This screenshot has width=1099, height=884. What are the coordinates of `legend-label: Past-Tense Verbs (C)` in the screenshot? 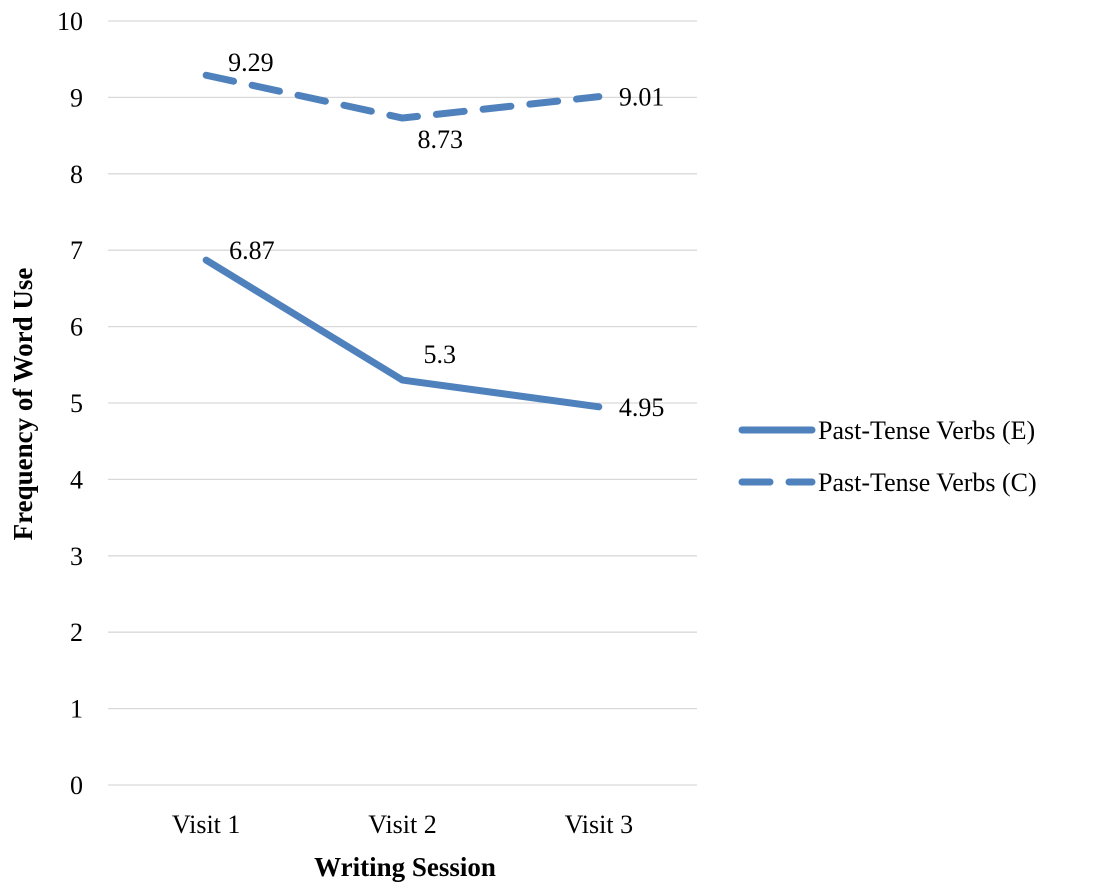 It's located at (927, 482).